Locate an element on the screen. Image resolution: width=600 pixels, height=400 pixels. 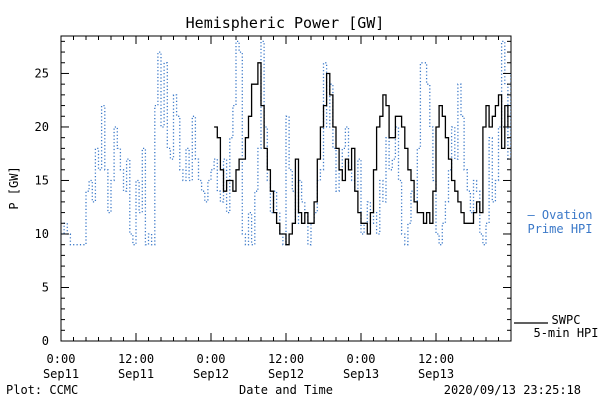
y-tick-label: 15 is located at coordinates (42, 180).